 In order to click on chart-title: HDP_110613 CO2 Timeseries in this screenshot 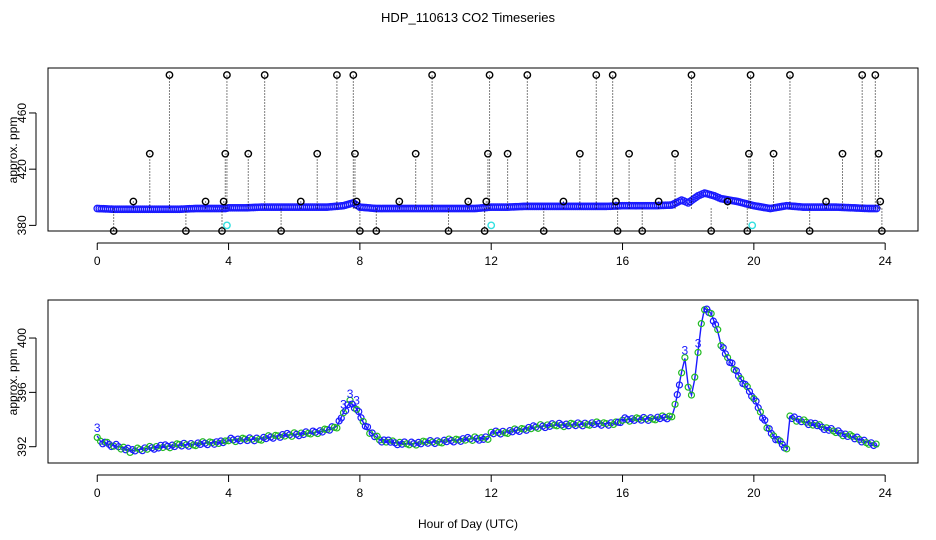, I will do `click(468, 17)`.